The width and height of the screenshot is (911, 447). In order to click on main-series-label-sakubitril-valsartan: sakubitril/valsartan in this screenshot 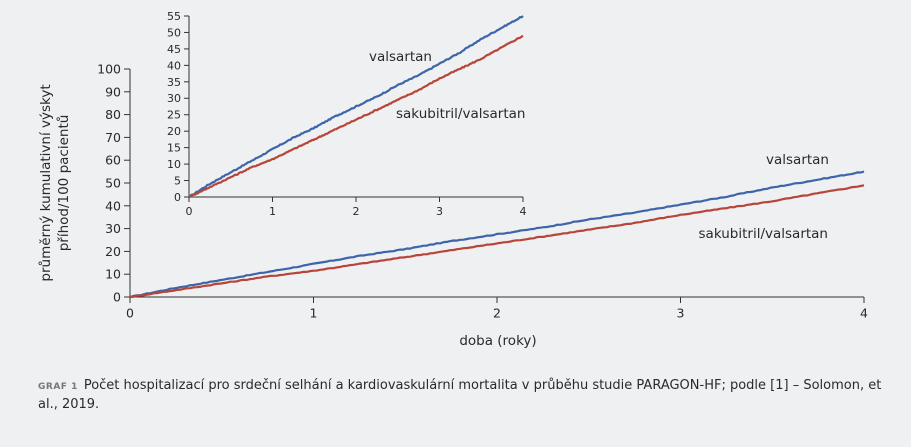, I will do `click(763, 234)`.